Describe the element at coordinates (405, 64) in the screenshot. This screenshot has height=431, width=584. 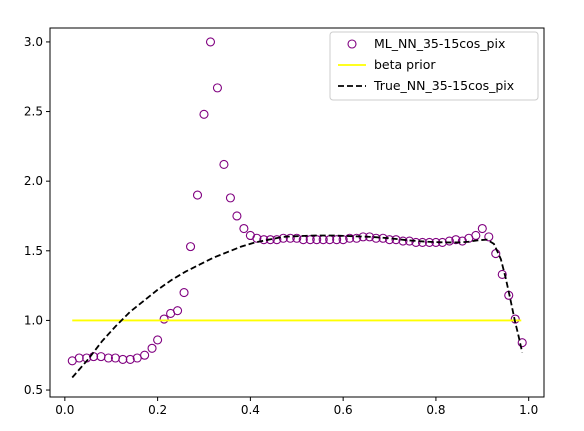
I see `legend-label-1: beta prior` at that location.